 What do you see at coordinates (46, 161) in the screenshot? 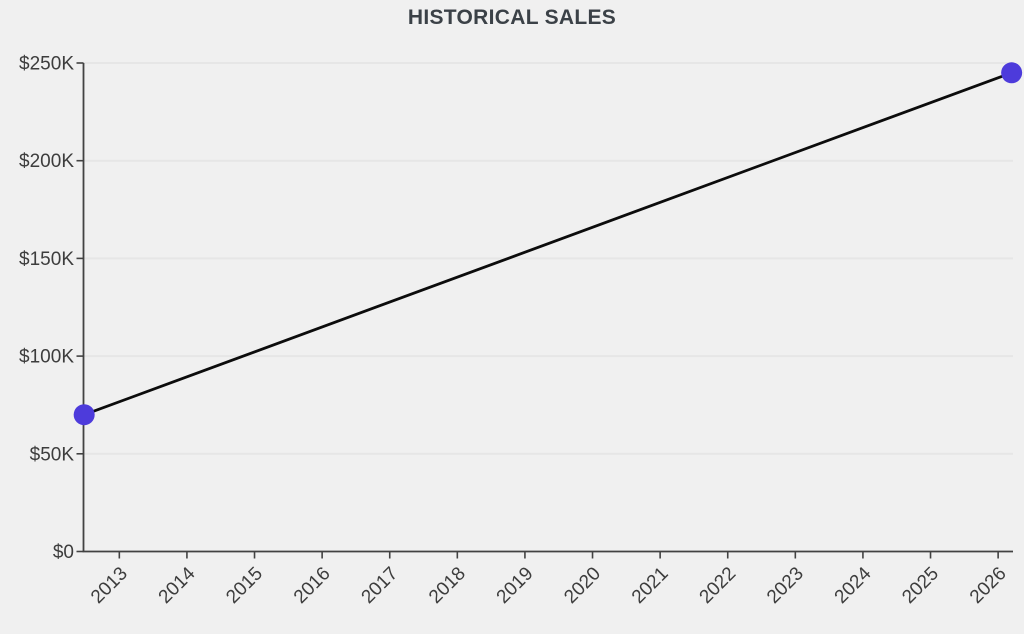
I see `y-tick-label: $200K` at bounding box center [46, 161].